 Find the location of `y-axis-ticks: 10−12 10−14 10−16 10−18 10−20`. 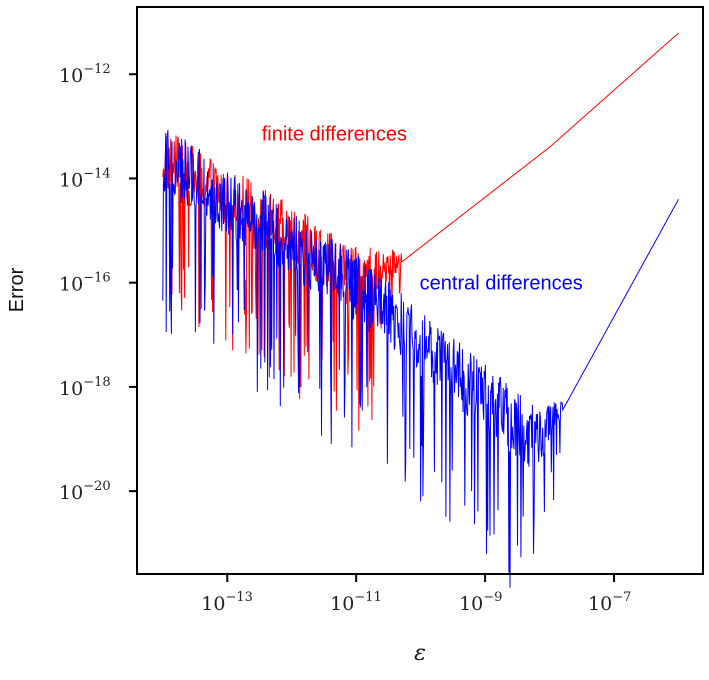

y-axis-ticks: 10−12 10−14 10−16 10−18 10−20 is located at coordinates (98, 283).